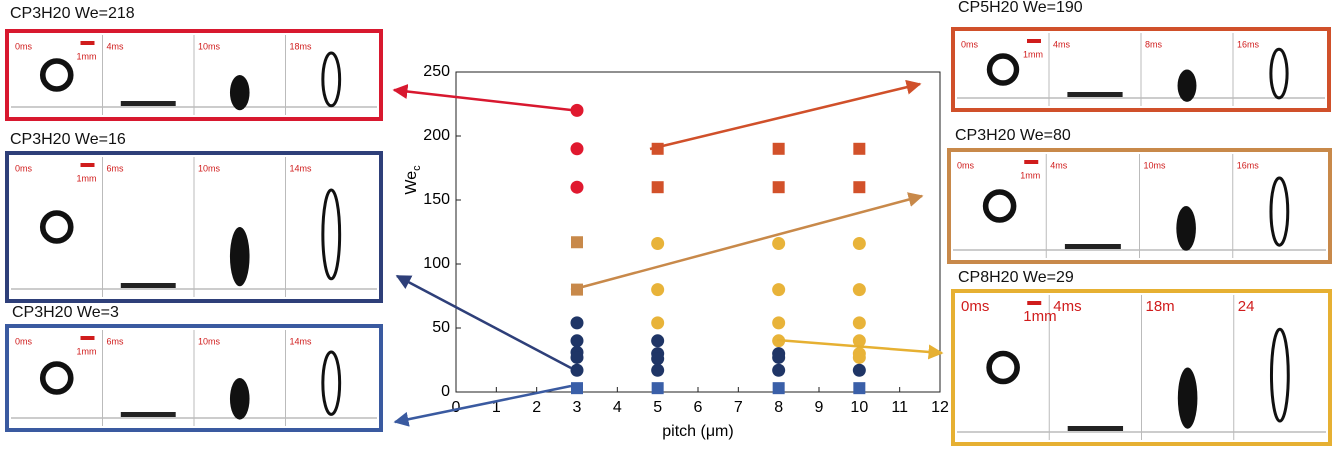 The width and height of the screenshot is (1335, 452). I want to click on y-axis-label-main: We, so click(411, 183).